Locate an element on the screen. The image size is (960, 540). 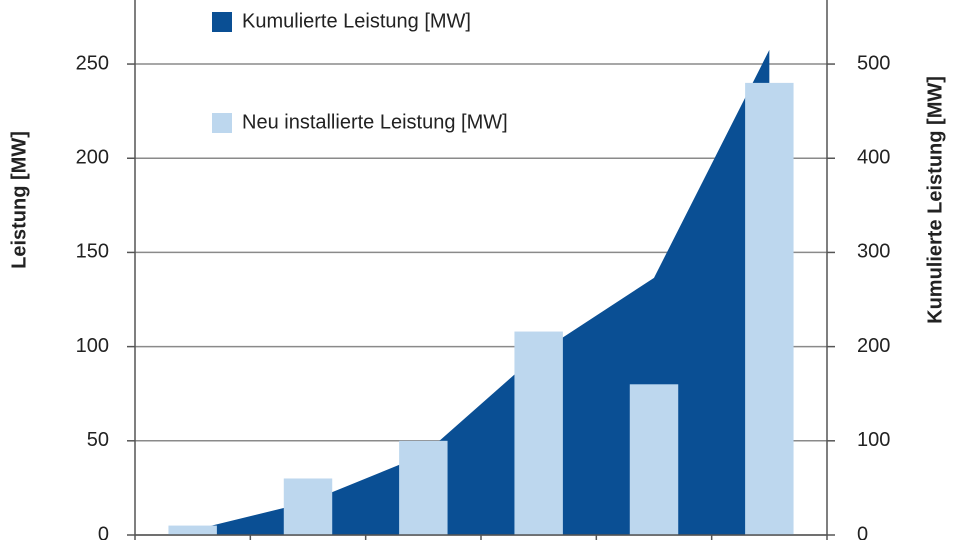
y2-tick-label: 500 is located at coordinates (873, 63).